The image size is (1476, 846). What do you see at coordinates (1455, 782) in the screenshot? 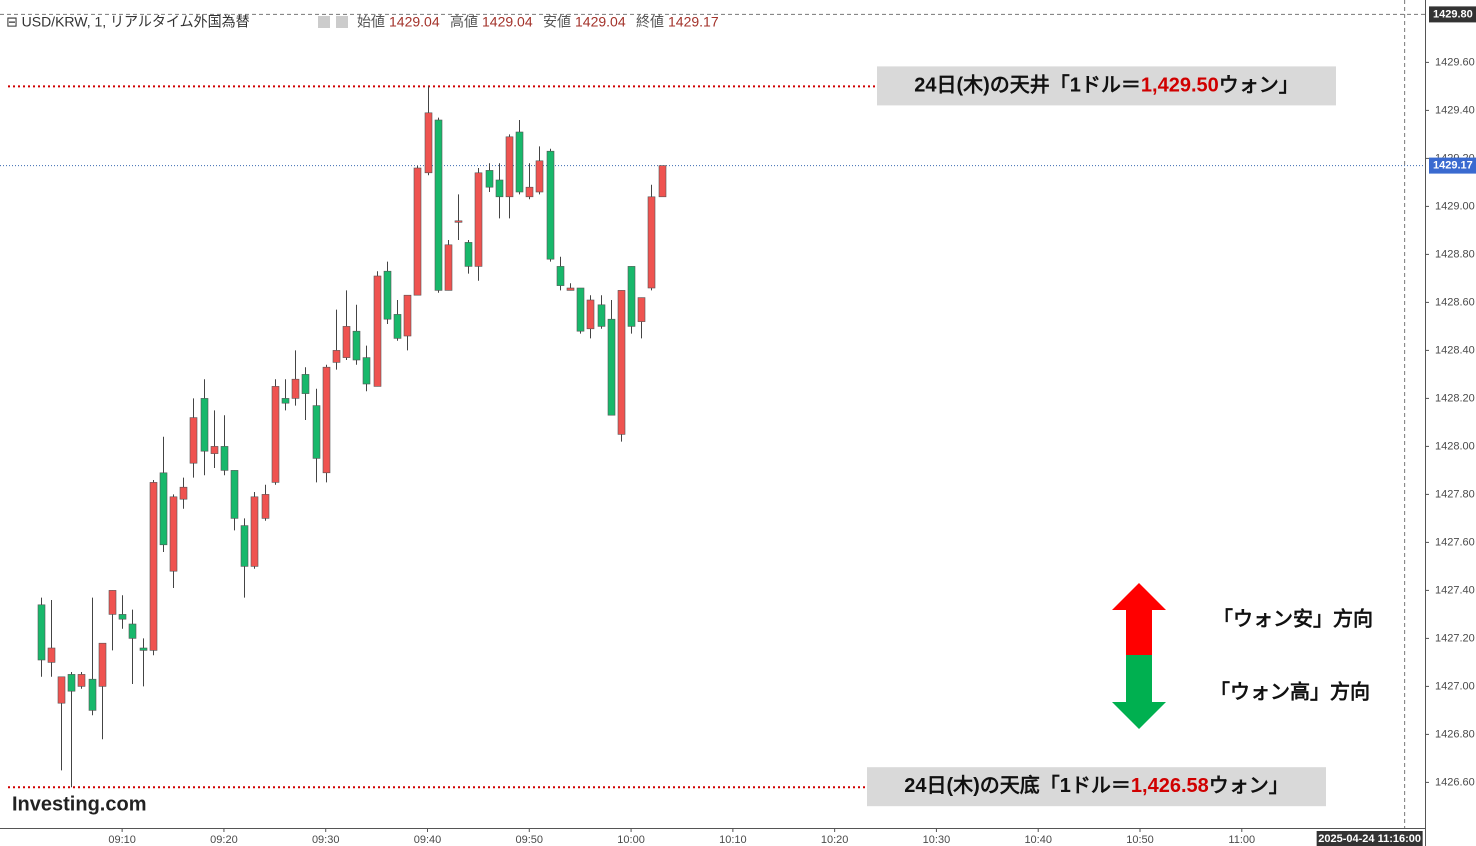
I see `y-tick-label: 1426.60` at bounding box center [1455, 782].